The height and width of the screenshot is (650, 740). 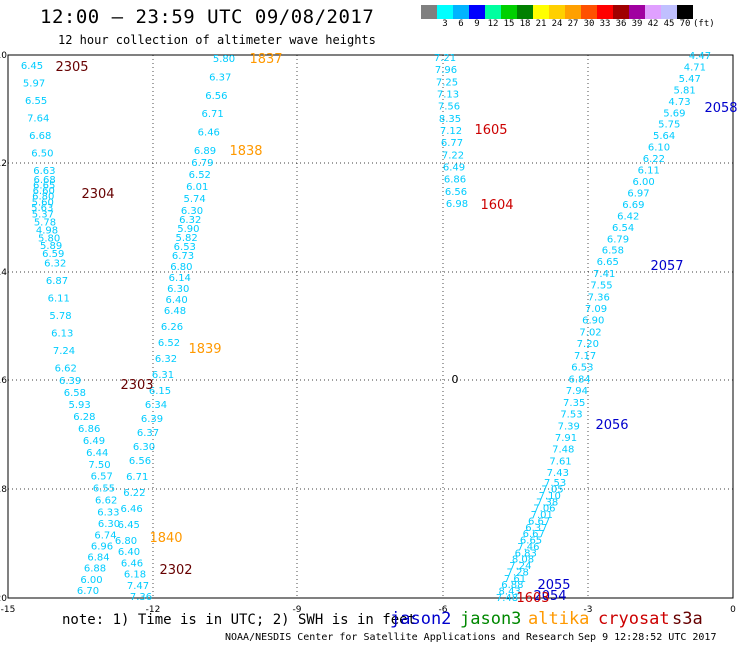 I want to click on wave-height-value: 6.26, so click(x=172, y=327).